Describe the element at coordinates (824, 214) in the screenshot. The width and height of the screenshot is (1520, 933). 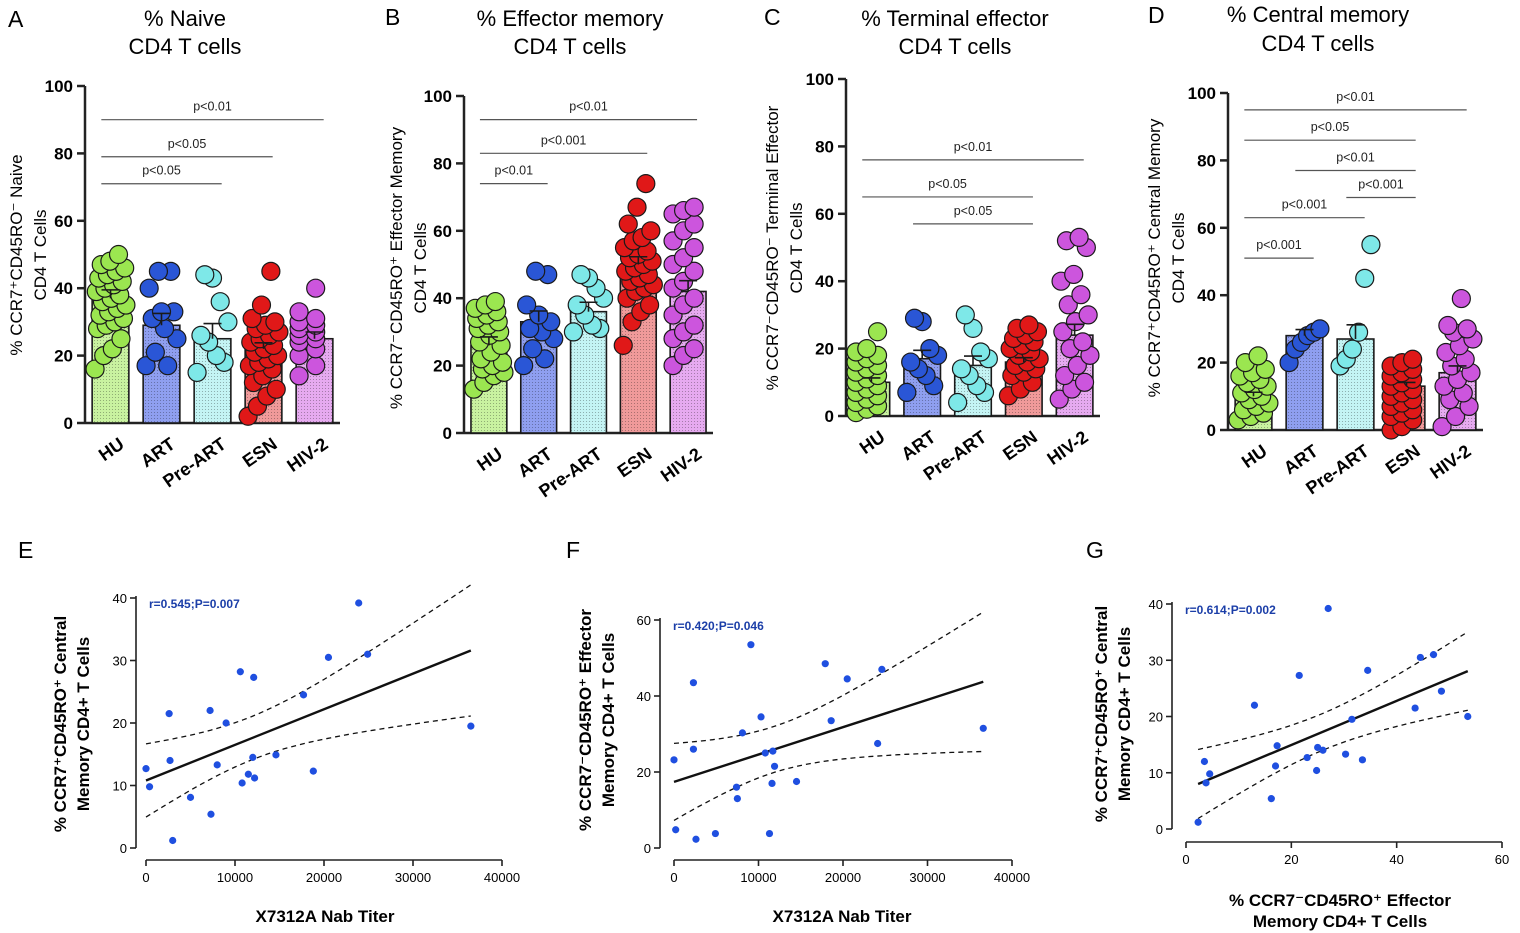
I see `y-tick-label: 60` at that location.